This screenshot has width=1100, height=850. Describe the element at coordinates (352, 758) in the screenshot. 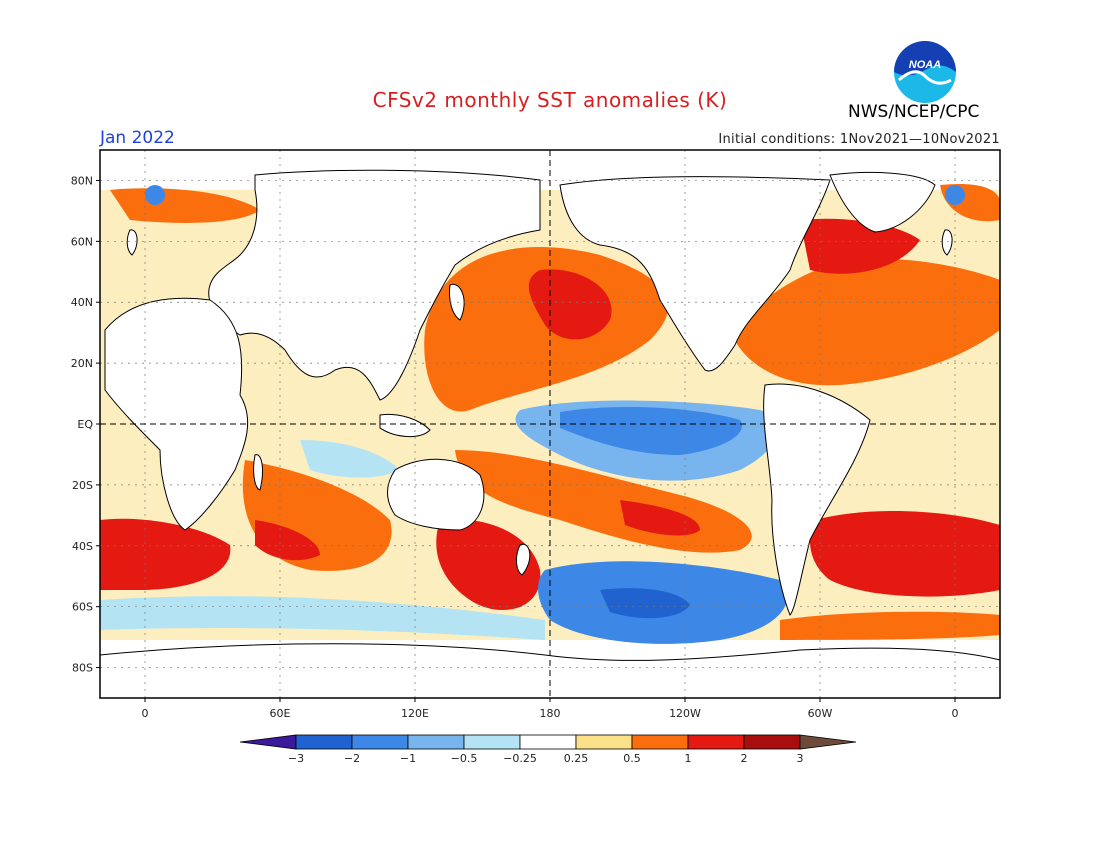

I see `colorbar-label: −2` at that location.